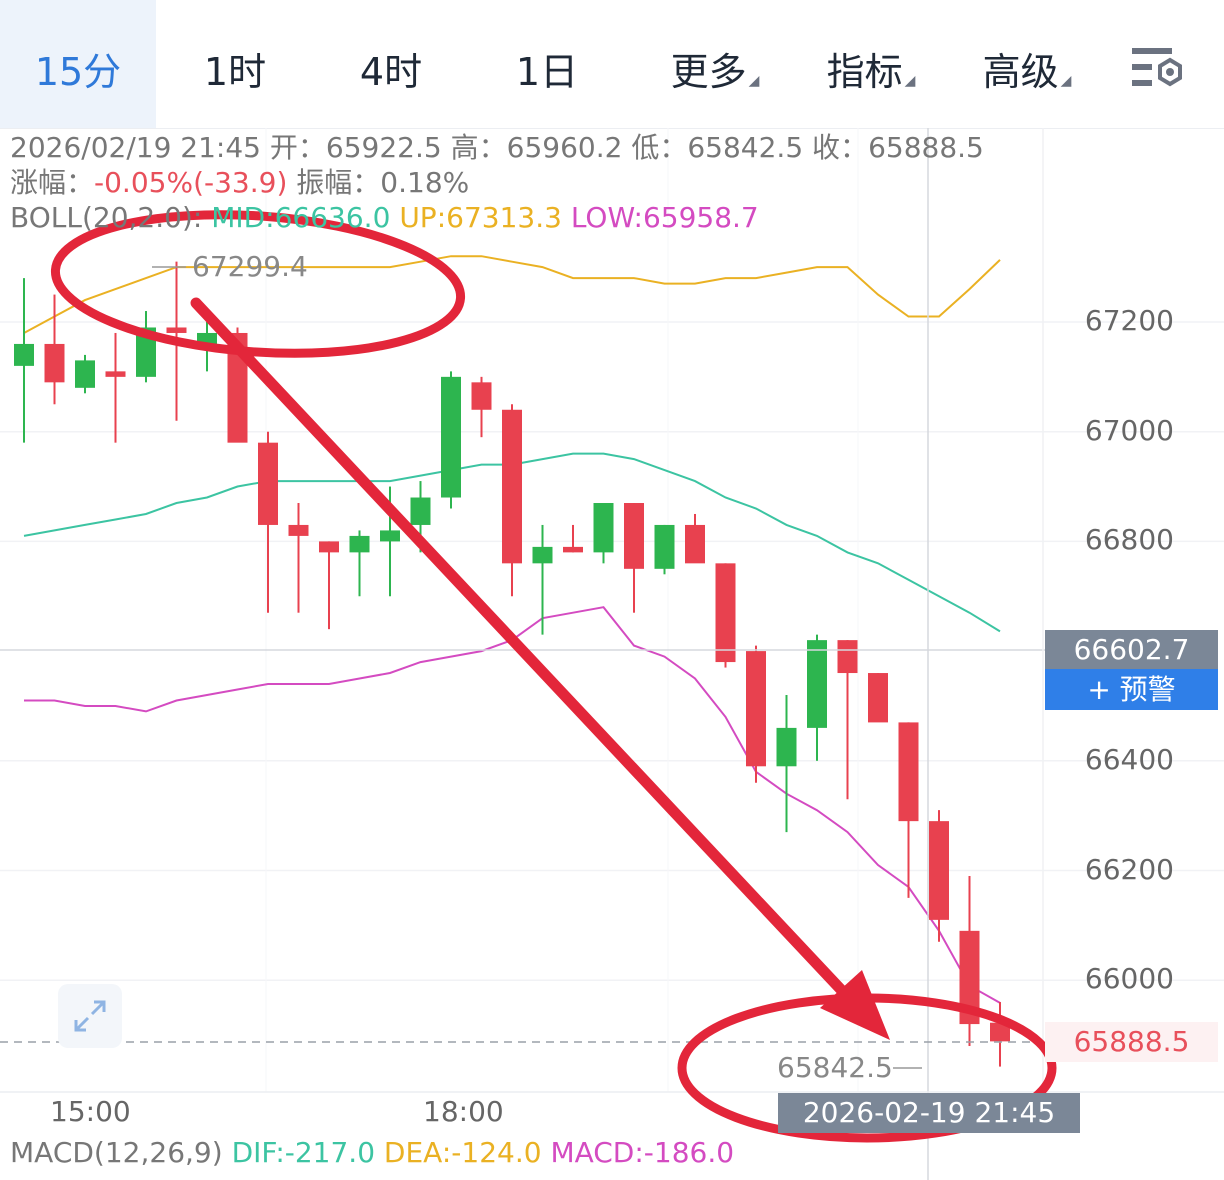  I want to click on add-alert-button: + 预警, so click(1131, 689).